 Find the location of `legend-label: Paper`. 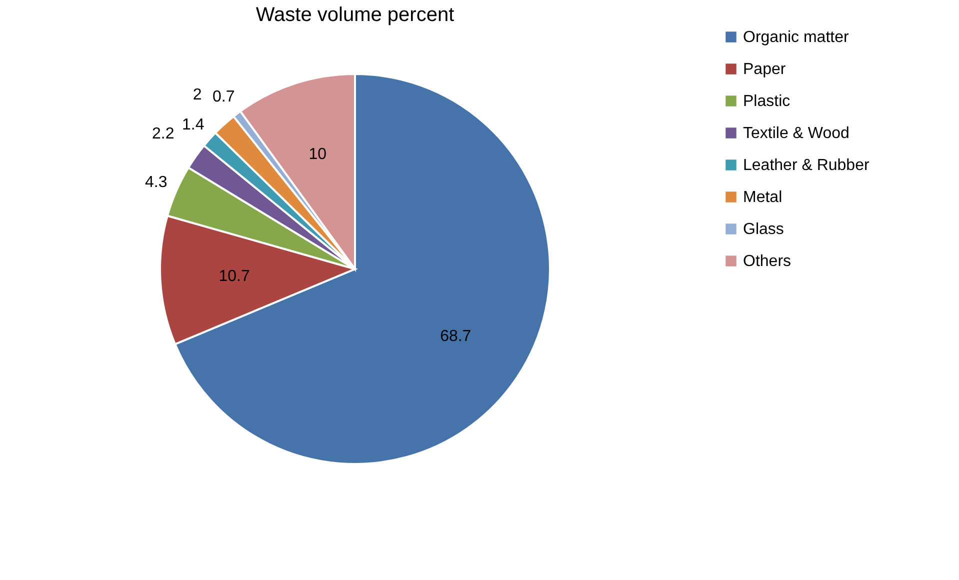

legend-label: Paper is located at coordinates (764, 69).